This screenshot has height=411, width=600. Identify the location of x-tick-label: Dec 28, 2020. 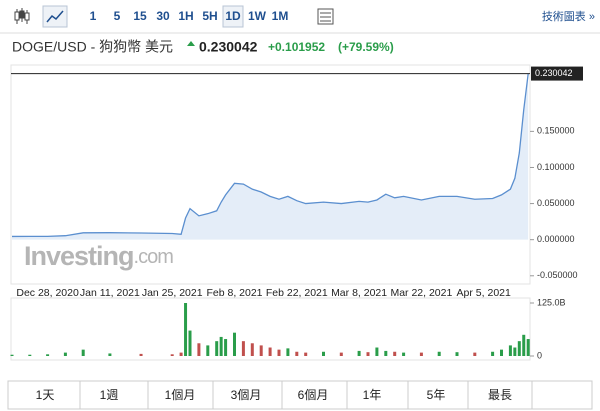
(47, 293).